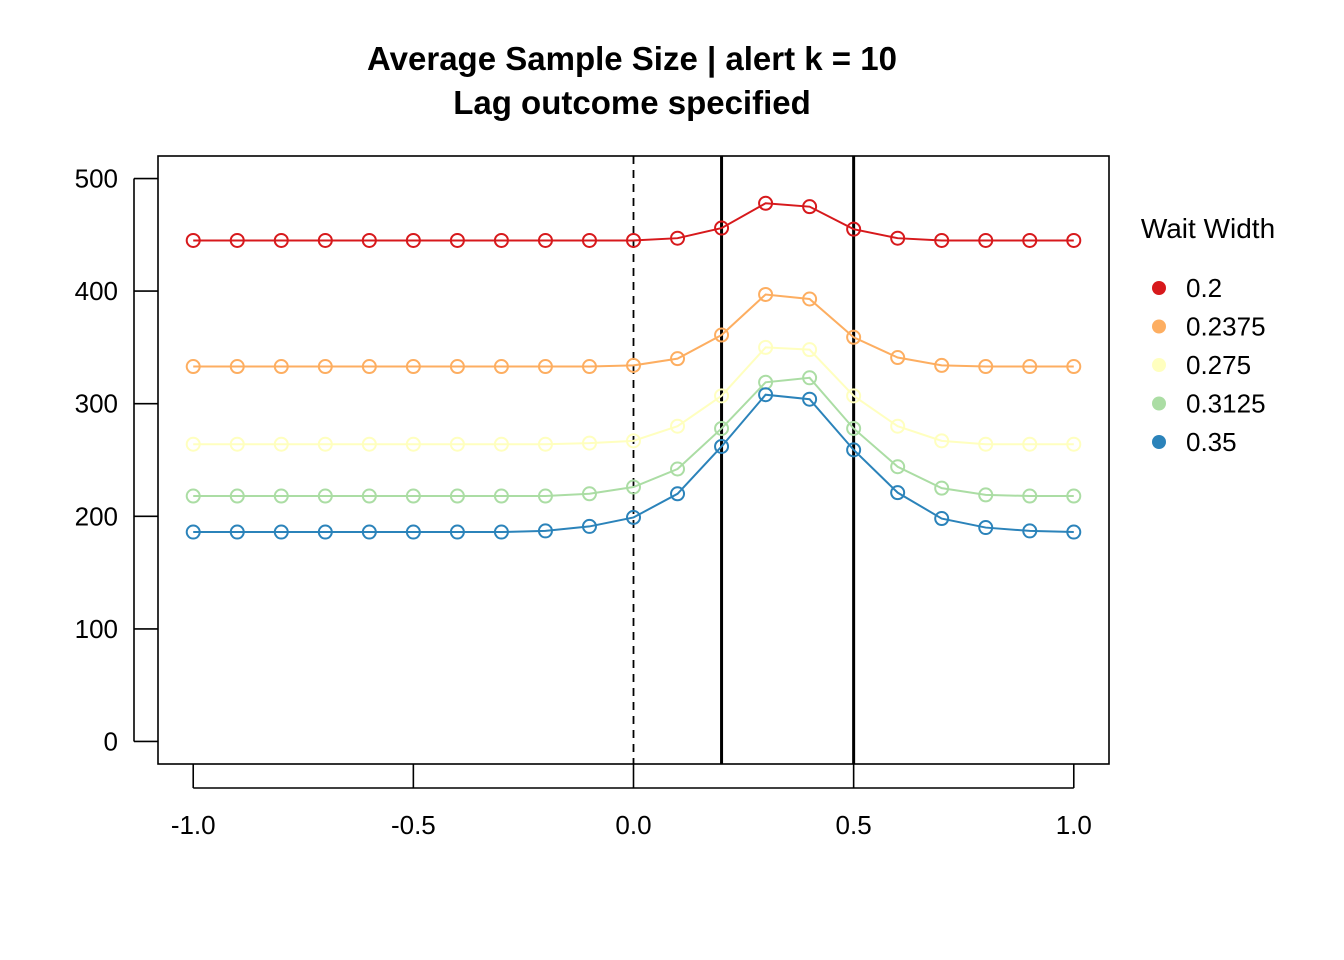 The image size is (1344, 960). I want to click on legend-label-3: 0.3125, so click(1226, 404).